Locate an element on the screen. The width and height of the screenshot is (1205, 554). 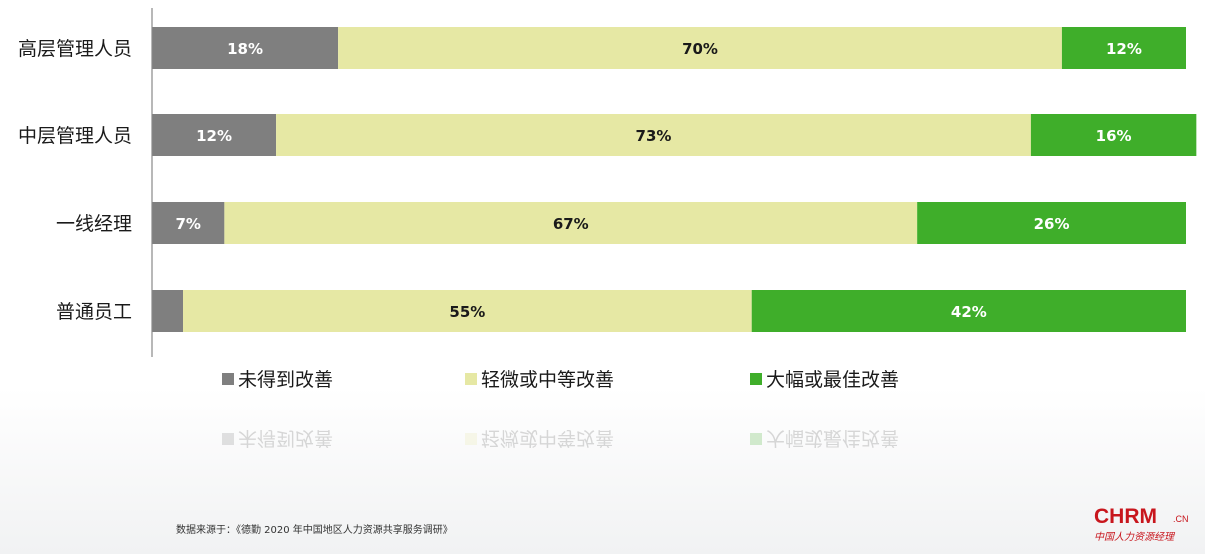
data-label: 16% is located at coordinates (1114, 136).